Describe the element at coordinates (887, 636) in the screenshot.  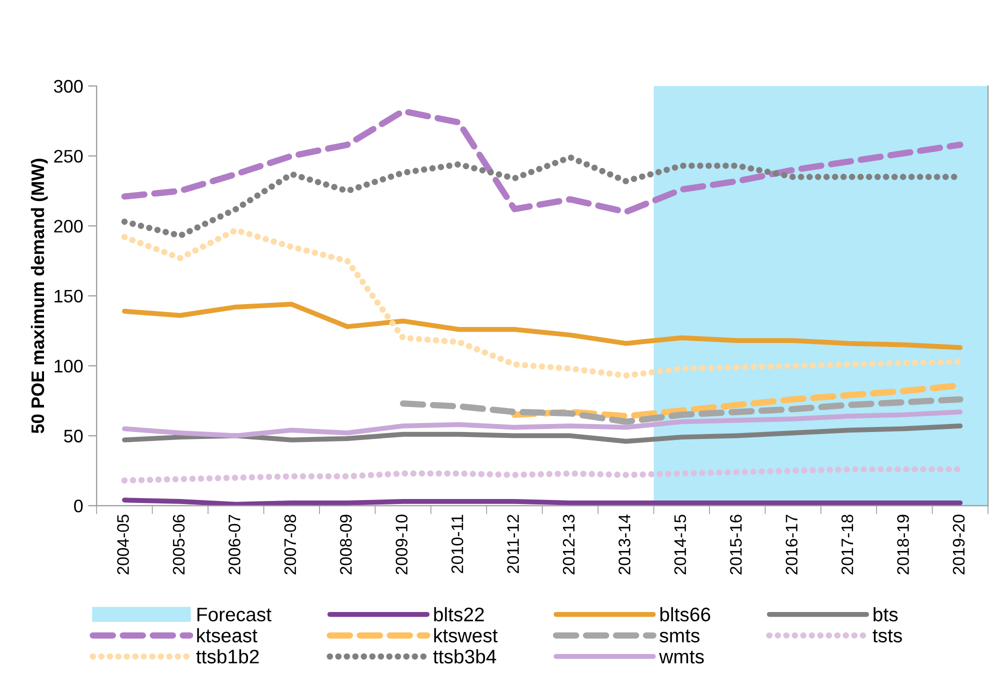
I see `legend-label: tsts` at that location.